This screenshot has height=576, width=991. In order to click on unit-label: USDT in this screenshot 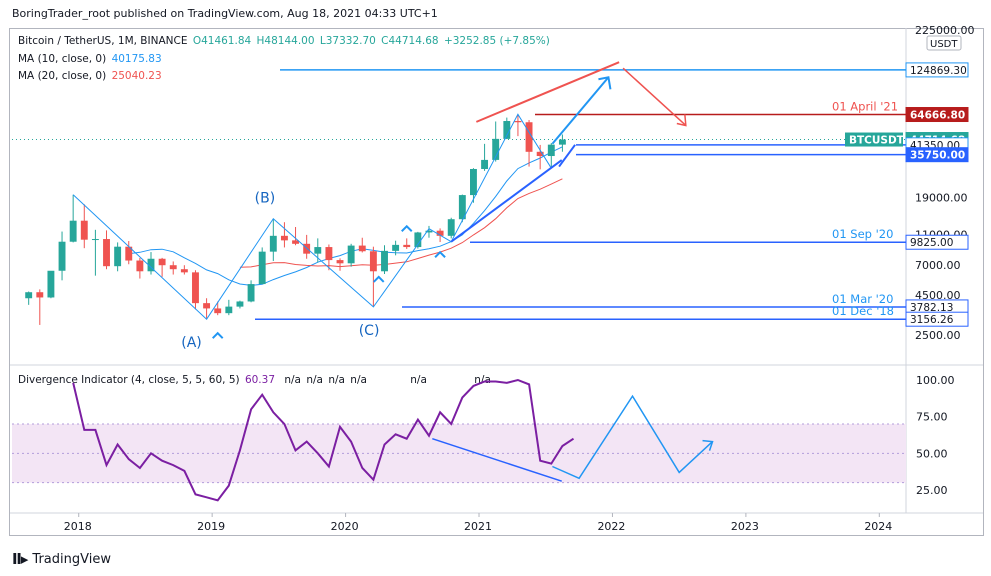, I will do `click(944, 44)`.